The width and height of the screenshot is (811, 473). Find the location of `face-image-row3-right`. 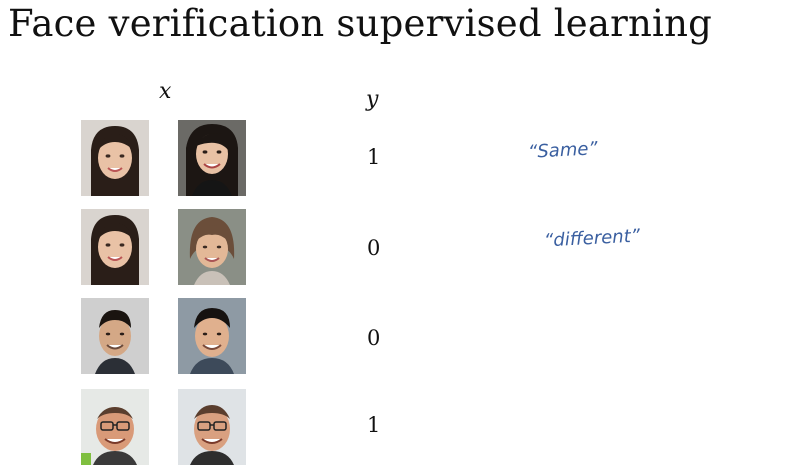

face-image-row3-right is located at coordinates (212, 336).